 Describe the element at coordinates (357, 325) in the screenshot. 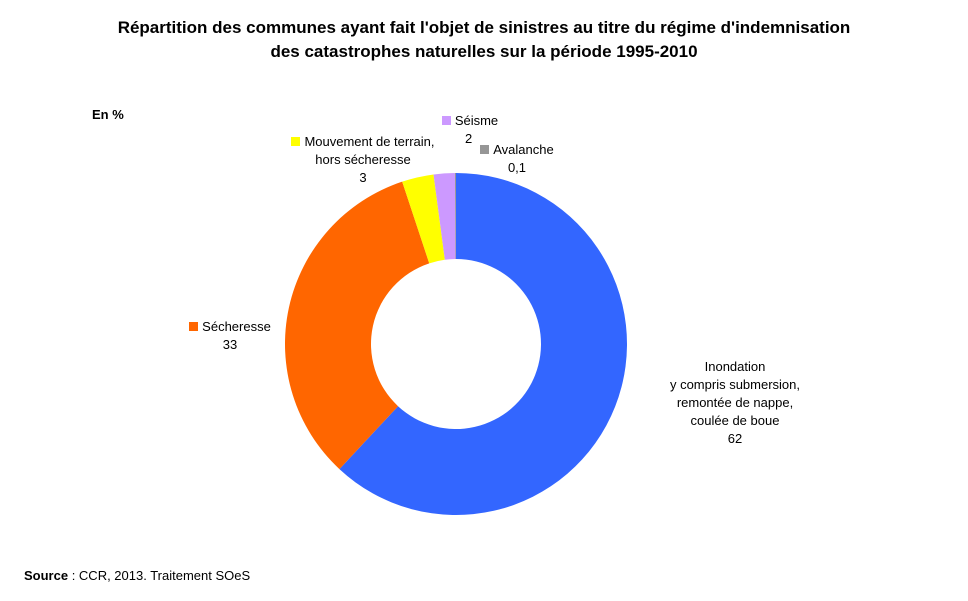

I see `slice-secheresse` at that location.